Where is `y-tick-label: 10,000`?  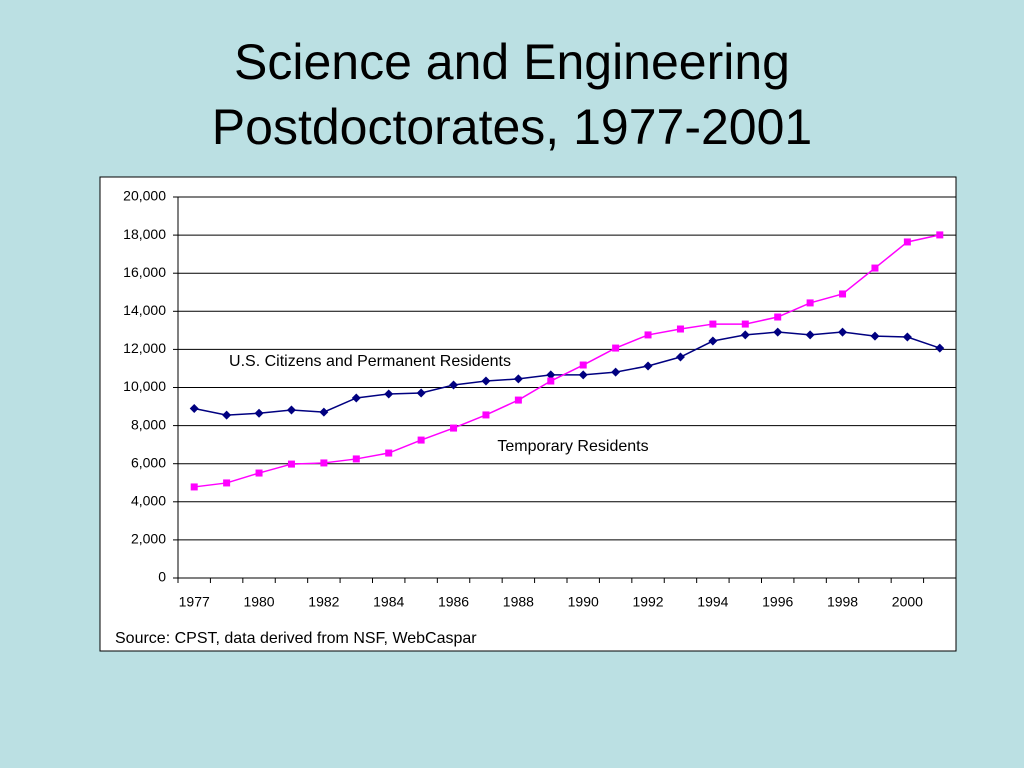 y-tick-label: 10,000 is located at coordinates (144, 386).